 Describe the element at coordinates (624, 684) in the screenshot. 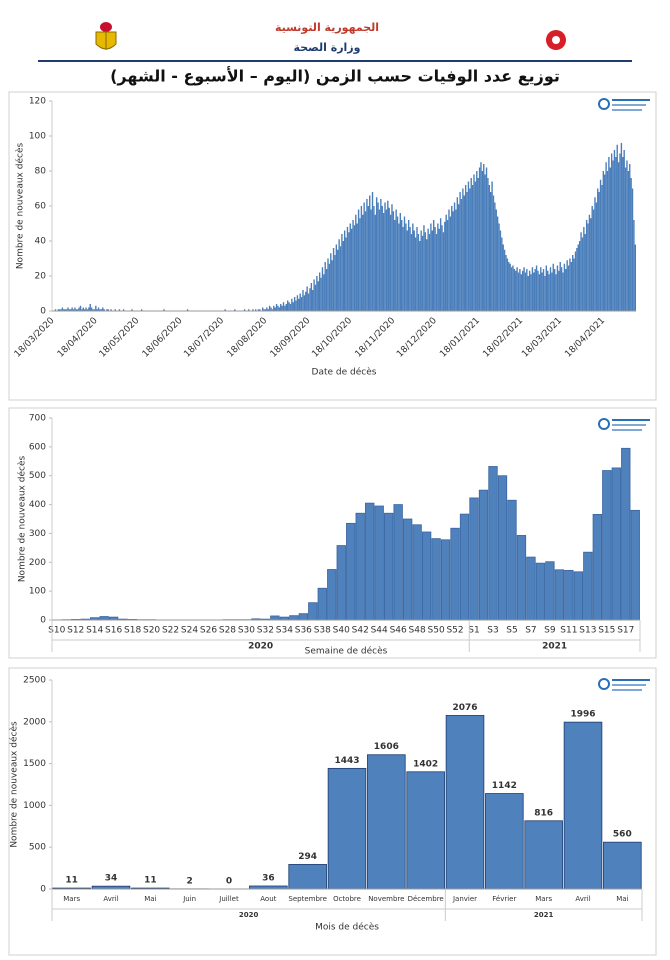

I see `observatory-logo` at that location.